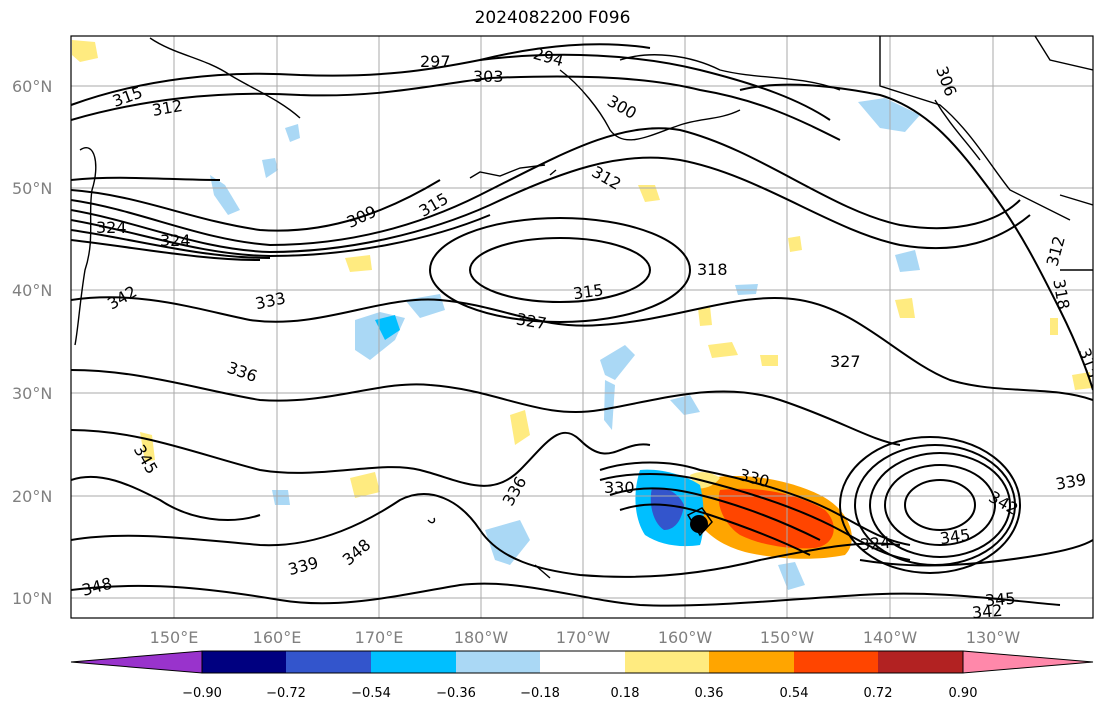 Image resolution: width=1105 pixels, height=712 pixels. I want to click on lon-label: 170°W, so click(583, 637).